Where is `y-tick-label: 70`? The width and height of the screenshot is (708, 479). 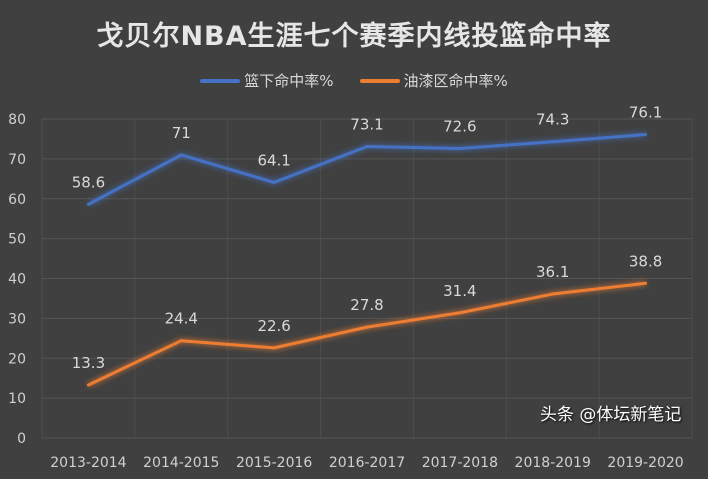 y-tick-label: 70 is located at coordinates (17, 160).